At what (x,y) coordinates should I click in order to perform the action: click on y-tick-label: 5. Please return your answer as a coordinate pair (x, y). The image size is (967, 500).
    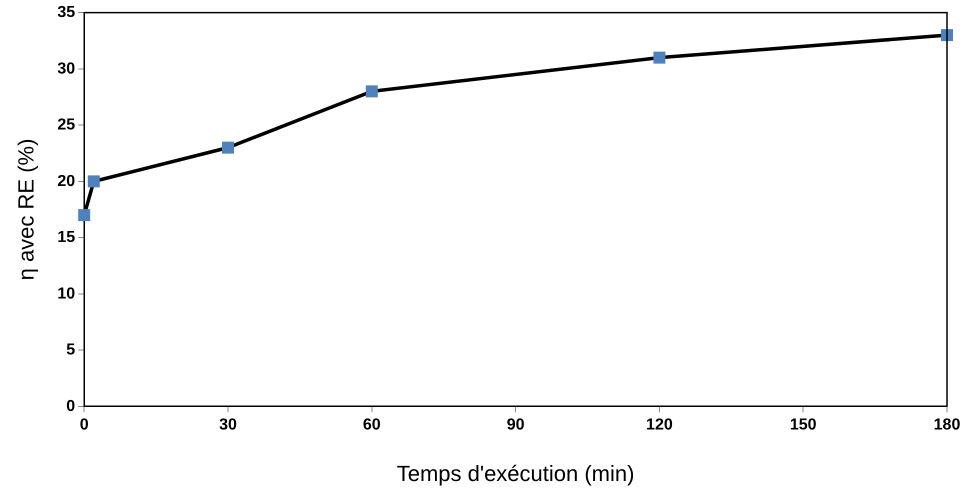
    Looking at the image, I should click on (71, 350).